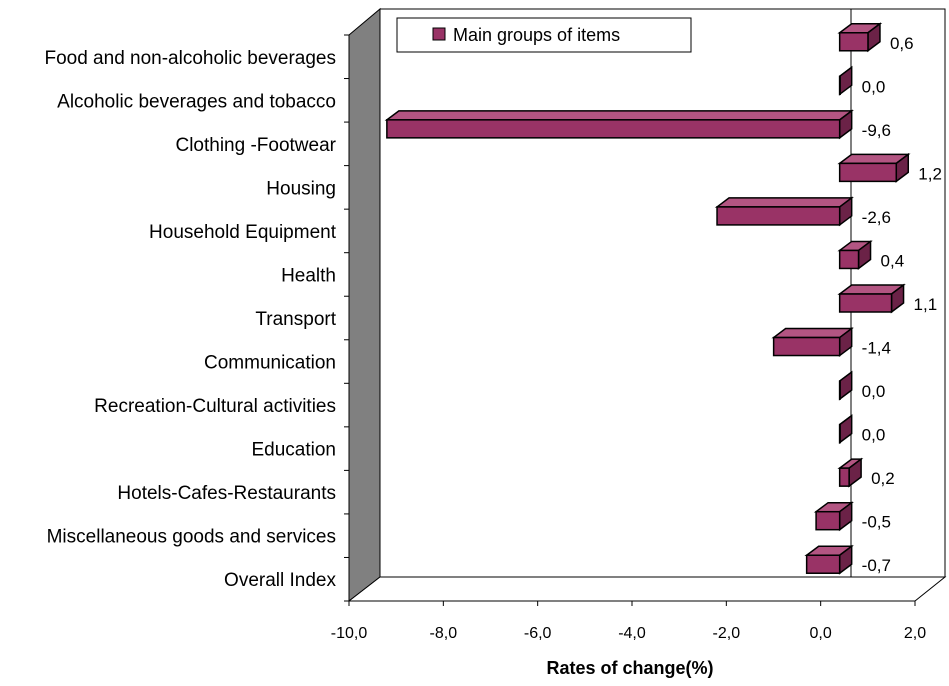 The image size is (949, 686). What do you see at coordinates (347, 318) in the screenshot?
I see `category-axis` at bounding box center [347, 318].